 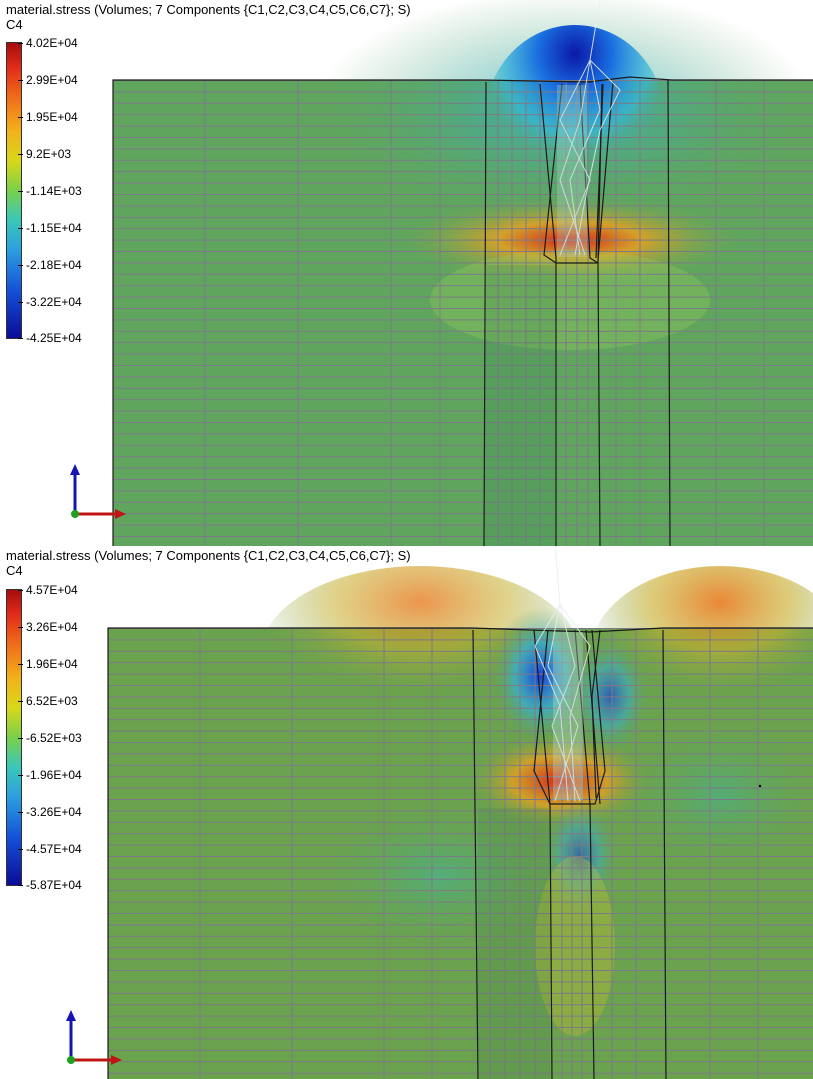 I want to click on legend-tick: -1.96E+04, so click(x=50, y=775).